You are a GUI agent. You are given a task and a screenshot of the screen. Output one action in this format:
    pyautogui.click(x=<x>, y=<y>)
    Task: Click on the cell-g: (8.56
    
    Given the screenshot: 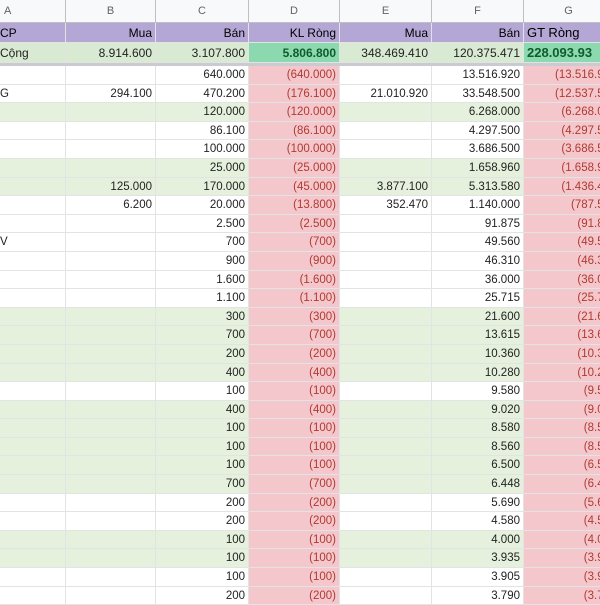 What is the action you would take?
    pyautogui.click(x=562, y=447)
    